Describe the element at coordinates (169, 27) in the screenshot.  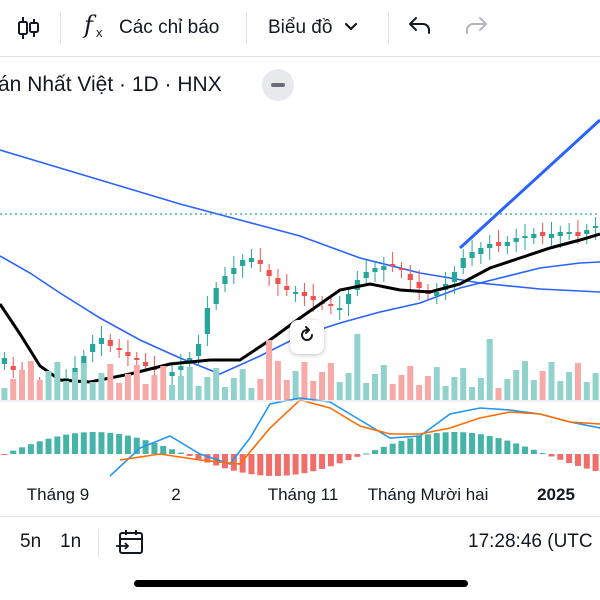
I see `indicators-label: Các chỉ báo` at that location.